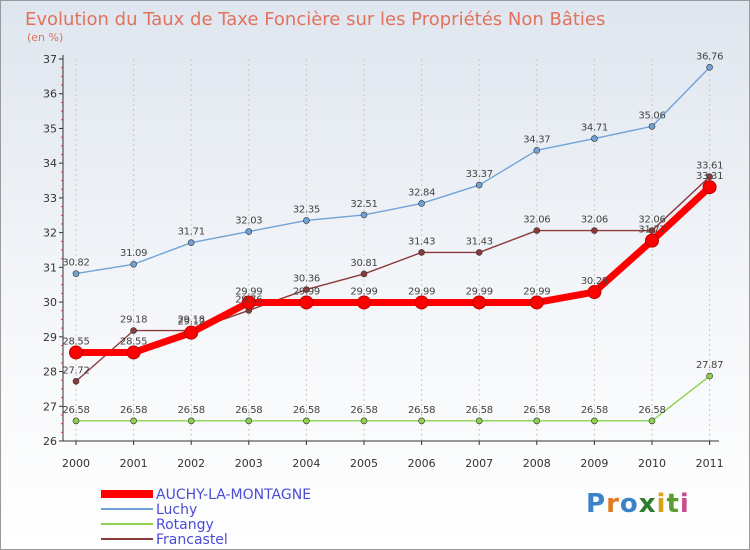 Image resolution: width=750 pixels, height=550 pixels. What do you see at coordinates (596, 504) in the screenshot?
I see `logo-letter: P` at bounding box center [596, 504].